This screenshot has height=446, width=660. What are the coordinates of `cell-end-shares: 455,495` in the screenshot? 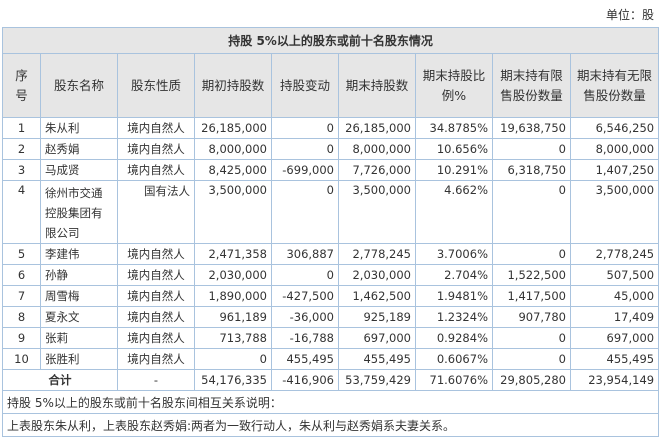 It's located at (377, 359).